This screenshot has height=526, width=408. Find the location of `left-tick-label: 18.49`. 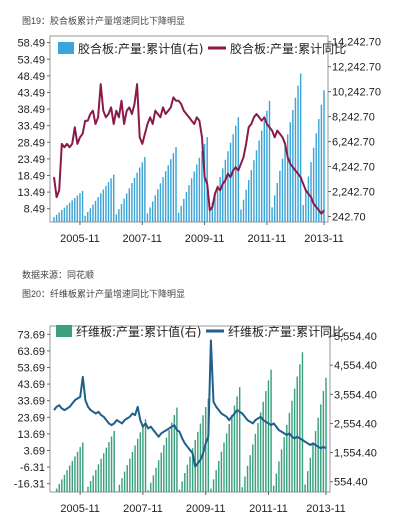

left-tick-label: 18.49 is located at coordinates (31, 177).